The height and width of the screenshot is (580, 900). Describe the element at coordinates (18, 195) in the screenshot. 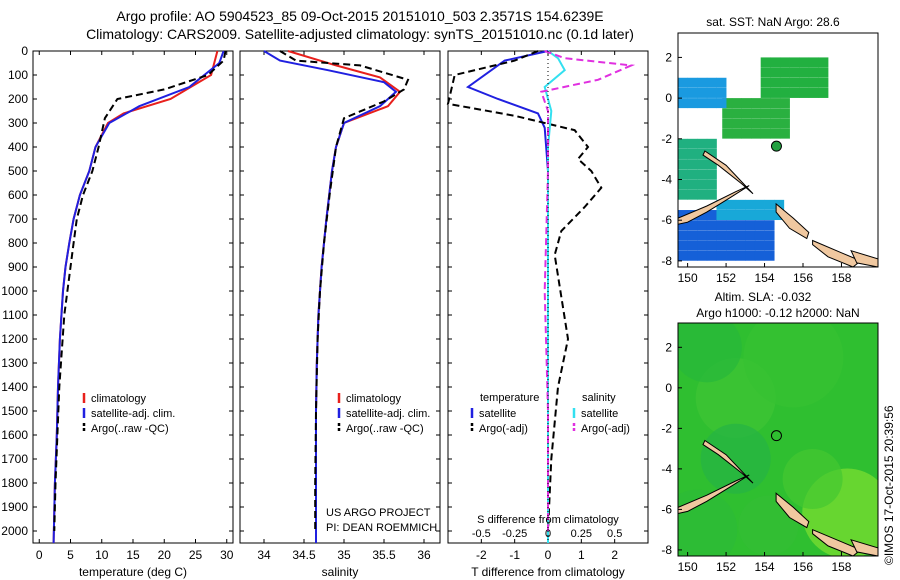

I see `depth-tick-label: 600` at that location.